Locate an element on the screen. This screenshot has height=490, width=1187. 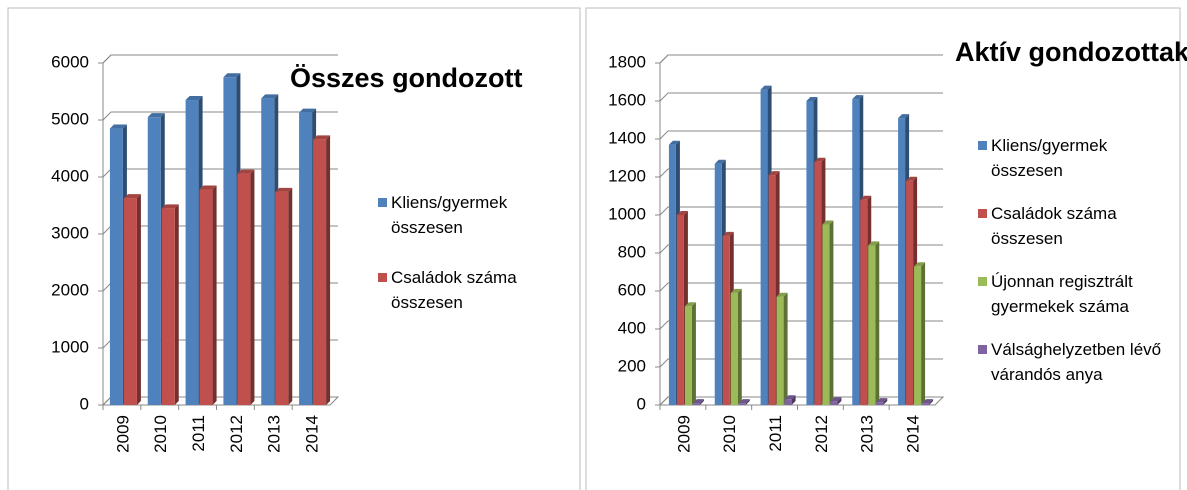
legend-item: Családok száma összesen is located at coordinates (1078, 226).